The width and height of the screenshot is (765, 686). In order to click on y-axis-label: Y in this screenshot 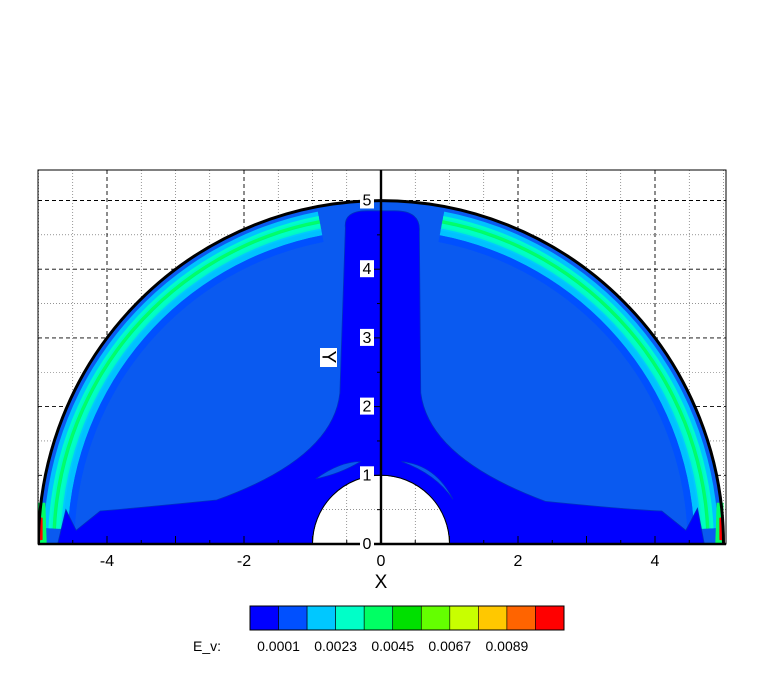, I will do `click(328, 357)`.